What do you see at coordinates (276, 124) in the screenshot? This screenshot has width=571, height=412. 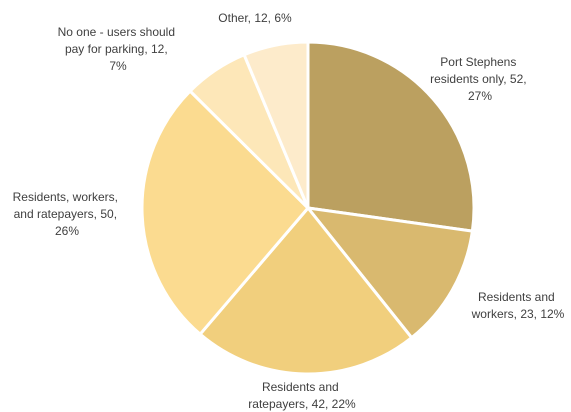 I see `pie-slice-other` at bounding box center [276, 124].